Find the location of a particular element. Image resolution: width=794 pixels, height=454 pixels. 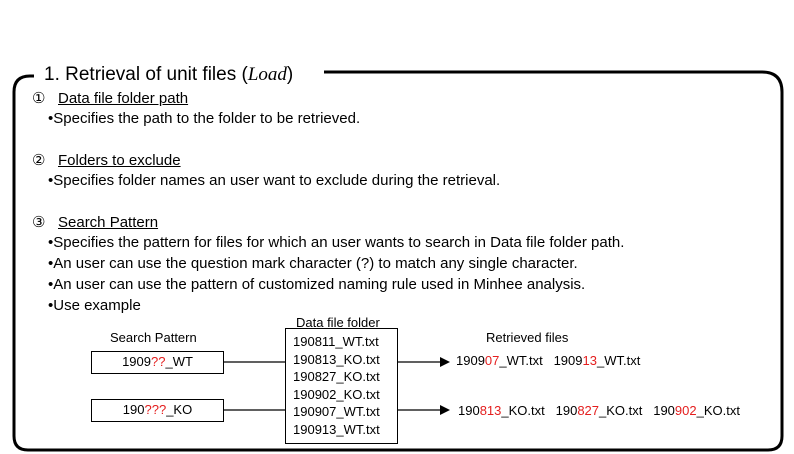

pattern-box-2: 190???_KO is located at coordinates (157, 410).